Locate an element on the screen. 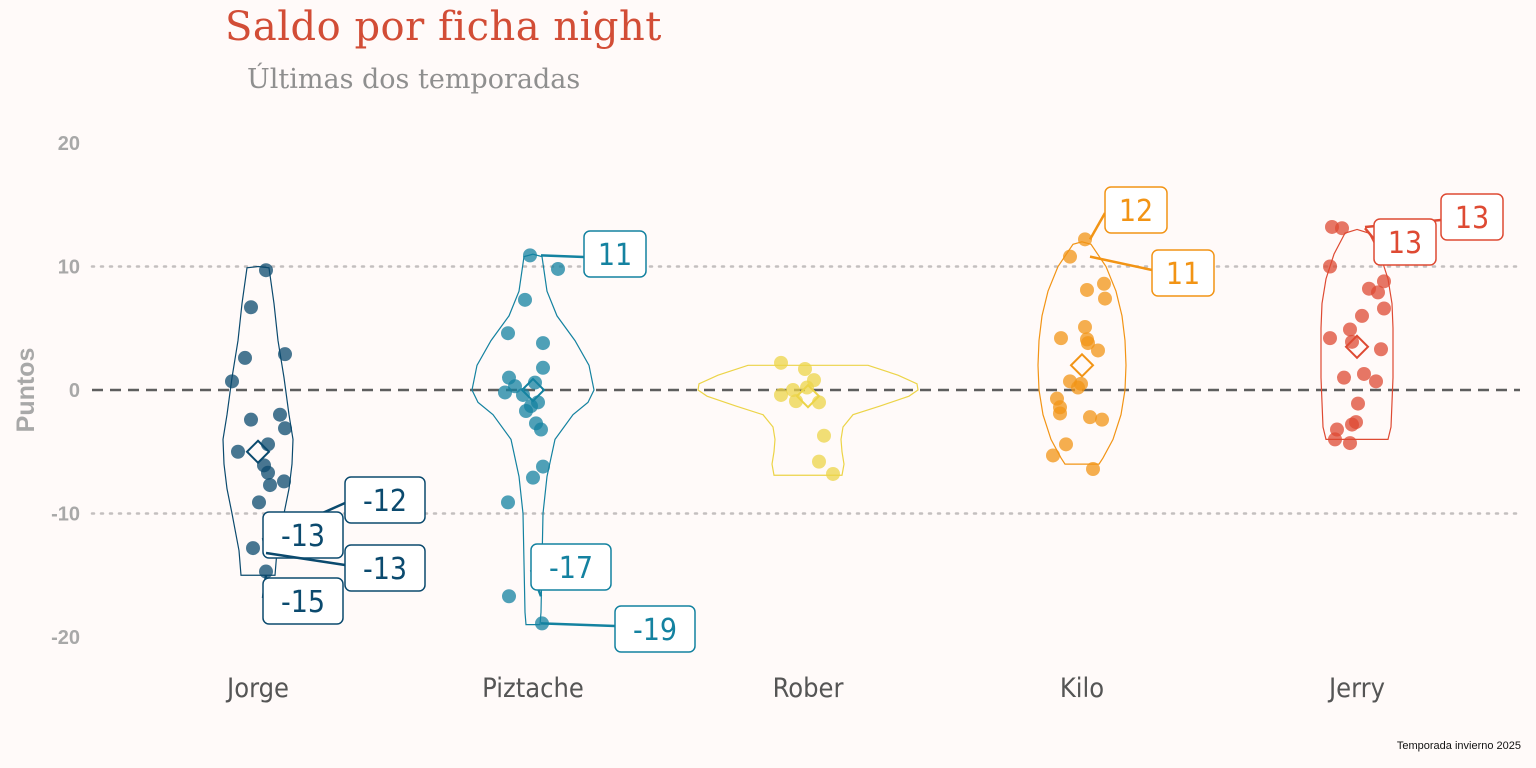 The image size is (1536, 768). x-tick-label: Rober is located at coordinates (808, 688).